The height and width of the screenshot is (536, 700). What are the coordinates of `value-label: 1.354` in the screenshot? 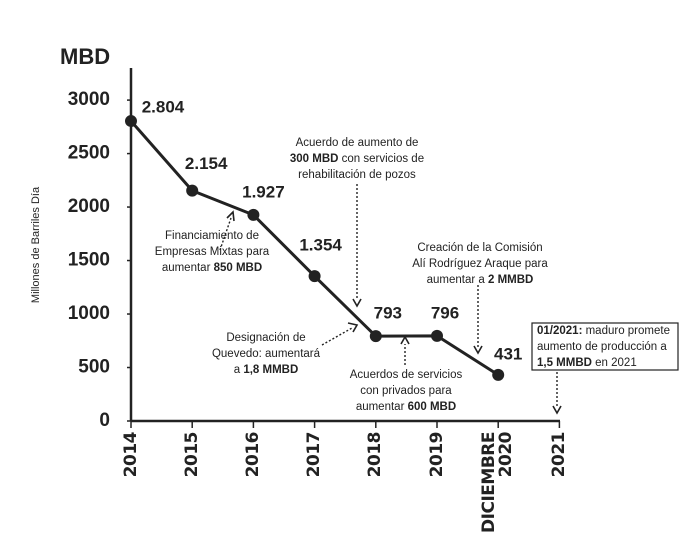 It's located at (320, 245).